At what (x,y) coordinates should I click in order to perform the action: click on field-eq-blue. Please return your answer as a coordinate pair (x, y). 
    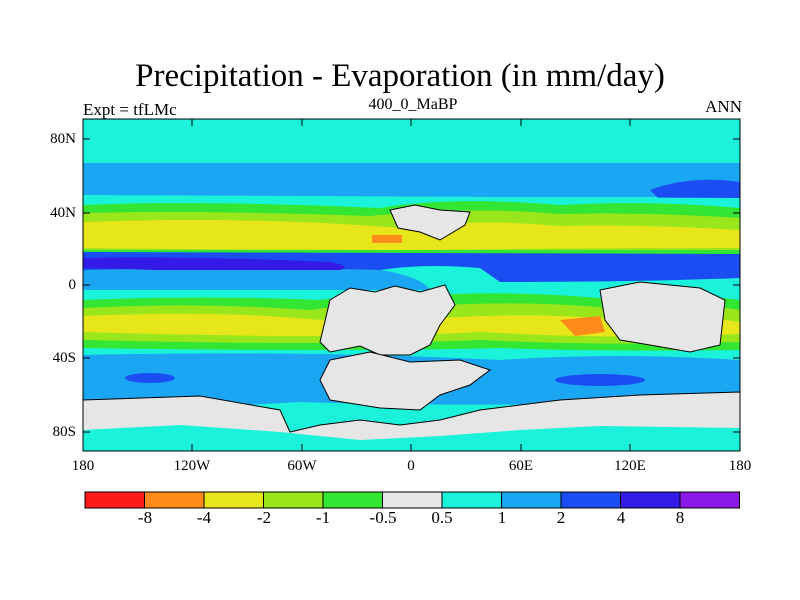
    Looking at the image, I should click on (256, 280).